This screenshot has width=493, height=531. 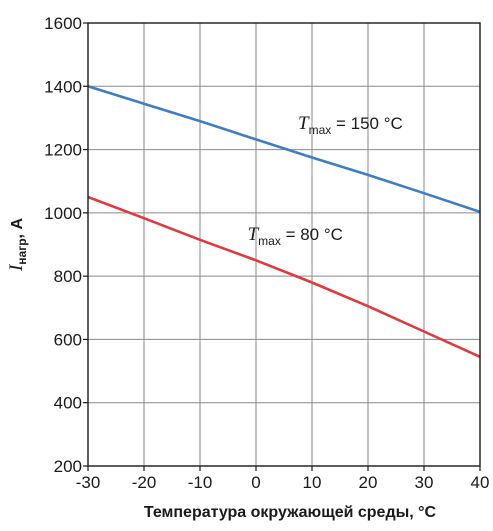 I want to click on x-tick-label: -30, so click(x=88, y=482).